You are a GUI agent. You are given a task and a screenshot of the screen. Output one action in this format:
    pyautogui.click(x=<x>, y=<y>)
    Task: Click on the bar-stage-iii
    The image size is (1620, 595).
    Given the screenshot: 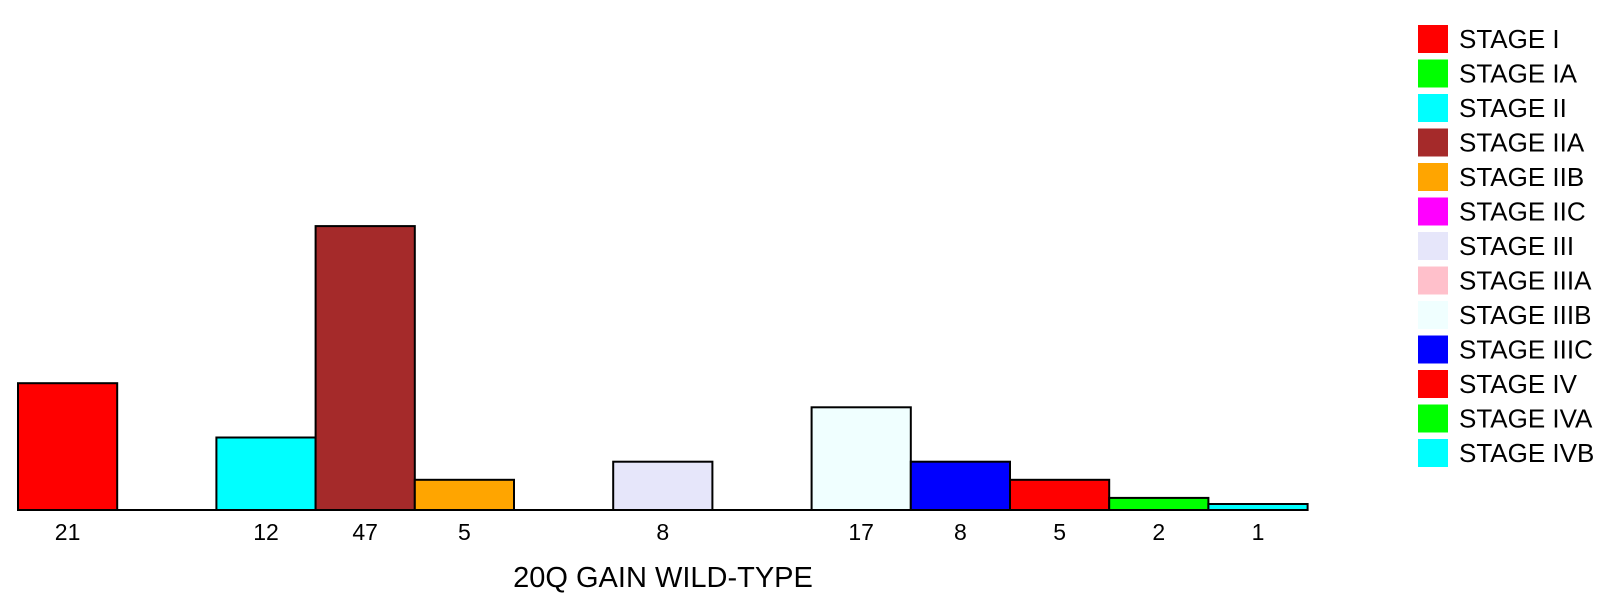 What is the action you would take?
    pyautogui.click(x=663, y=486)
    